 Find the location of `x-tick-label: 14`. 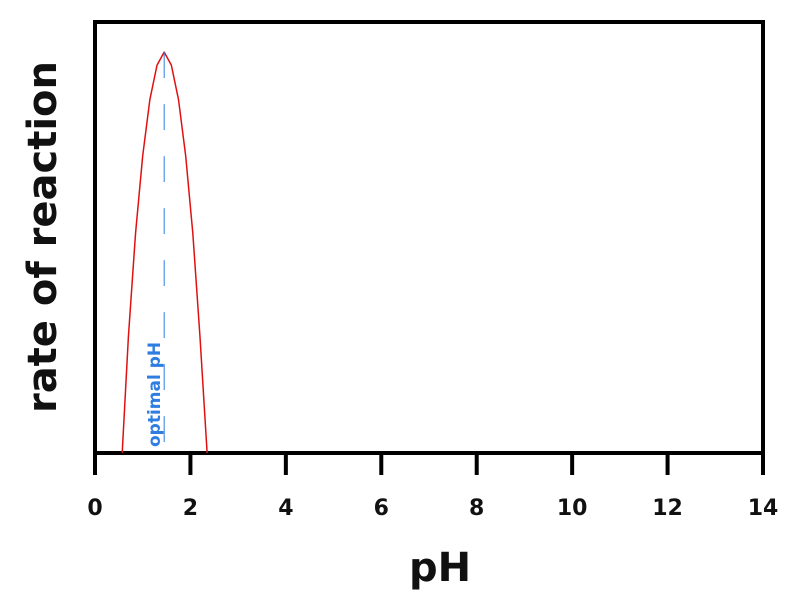

x-tick-label: 14 is located at coordinates (763, 508).